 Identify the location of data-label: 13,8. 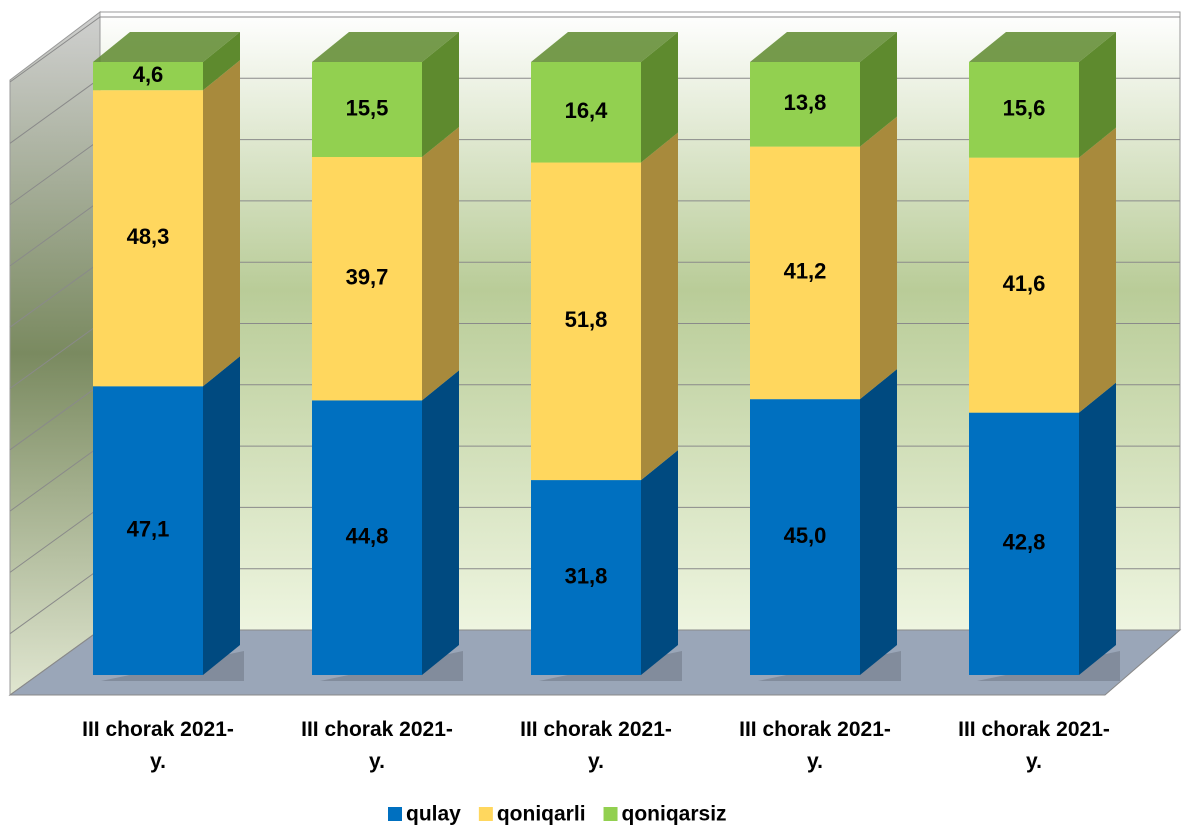
(805, 102).